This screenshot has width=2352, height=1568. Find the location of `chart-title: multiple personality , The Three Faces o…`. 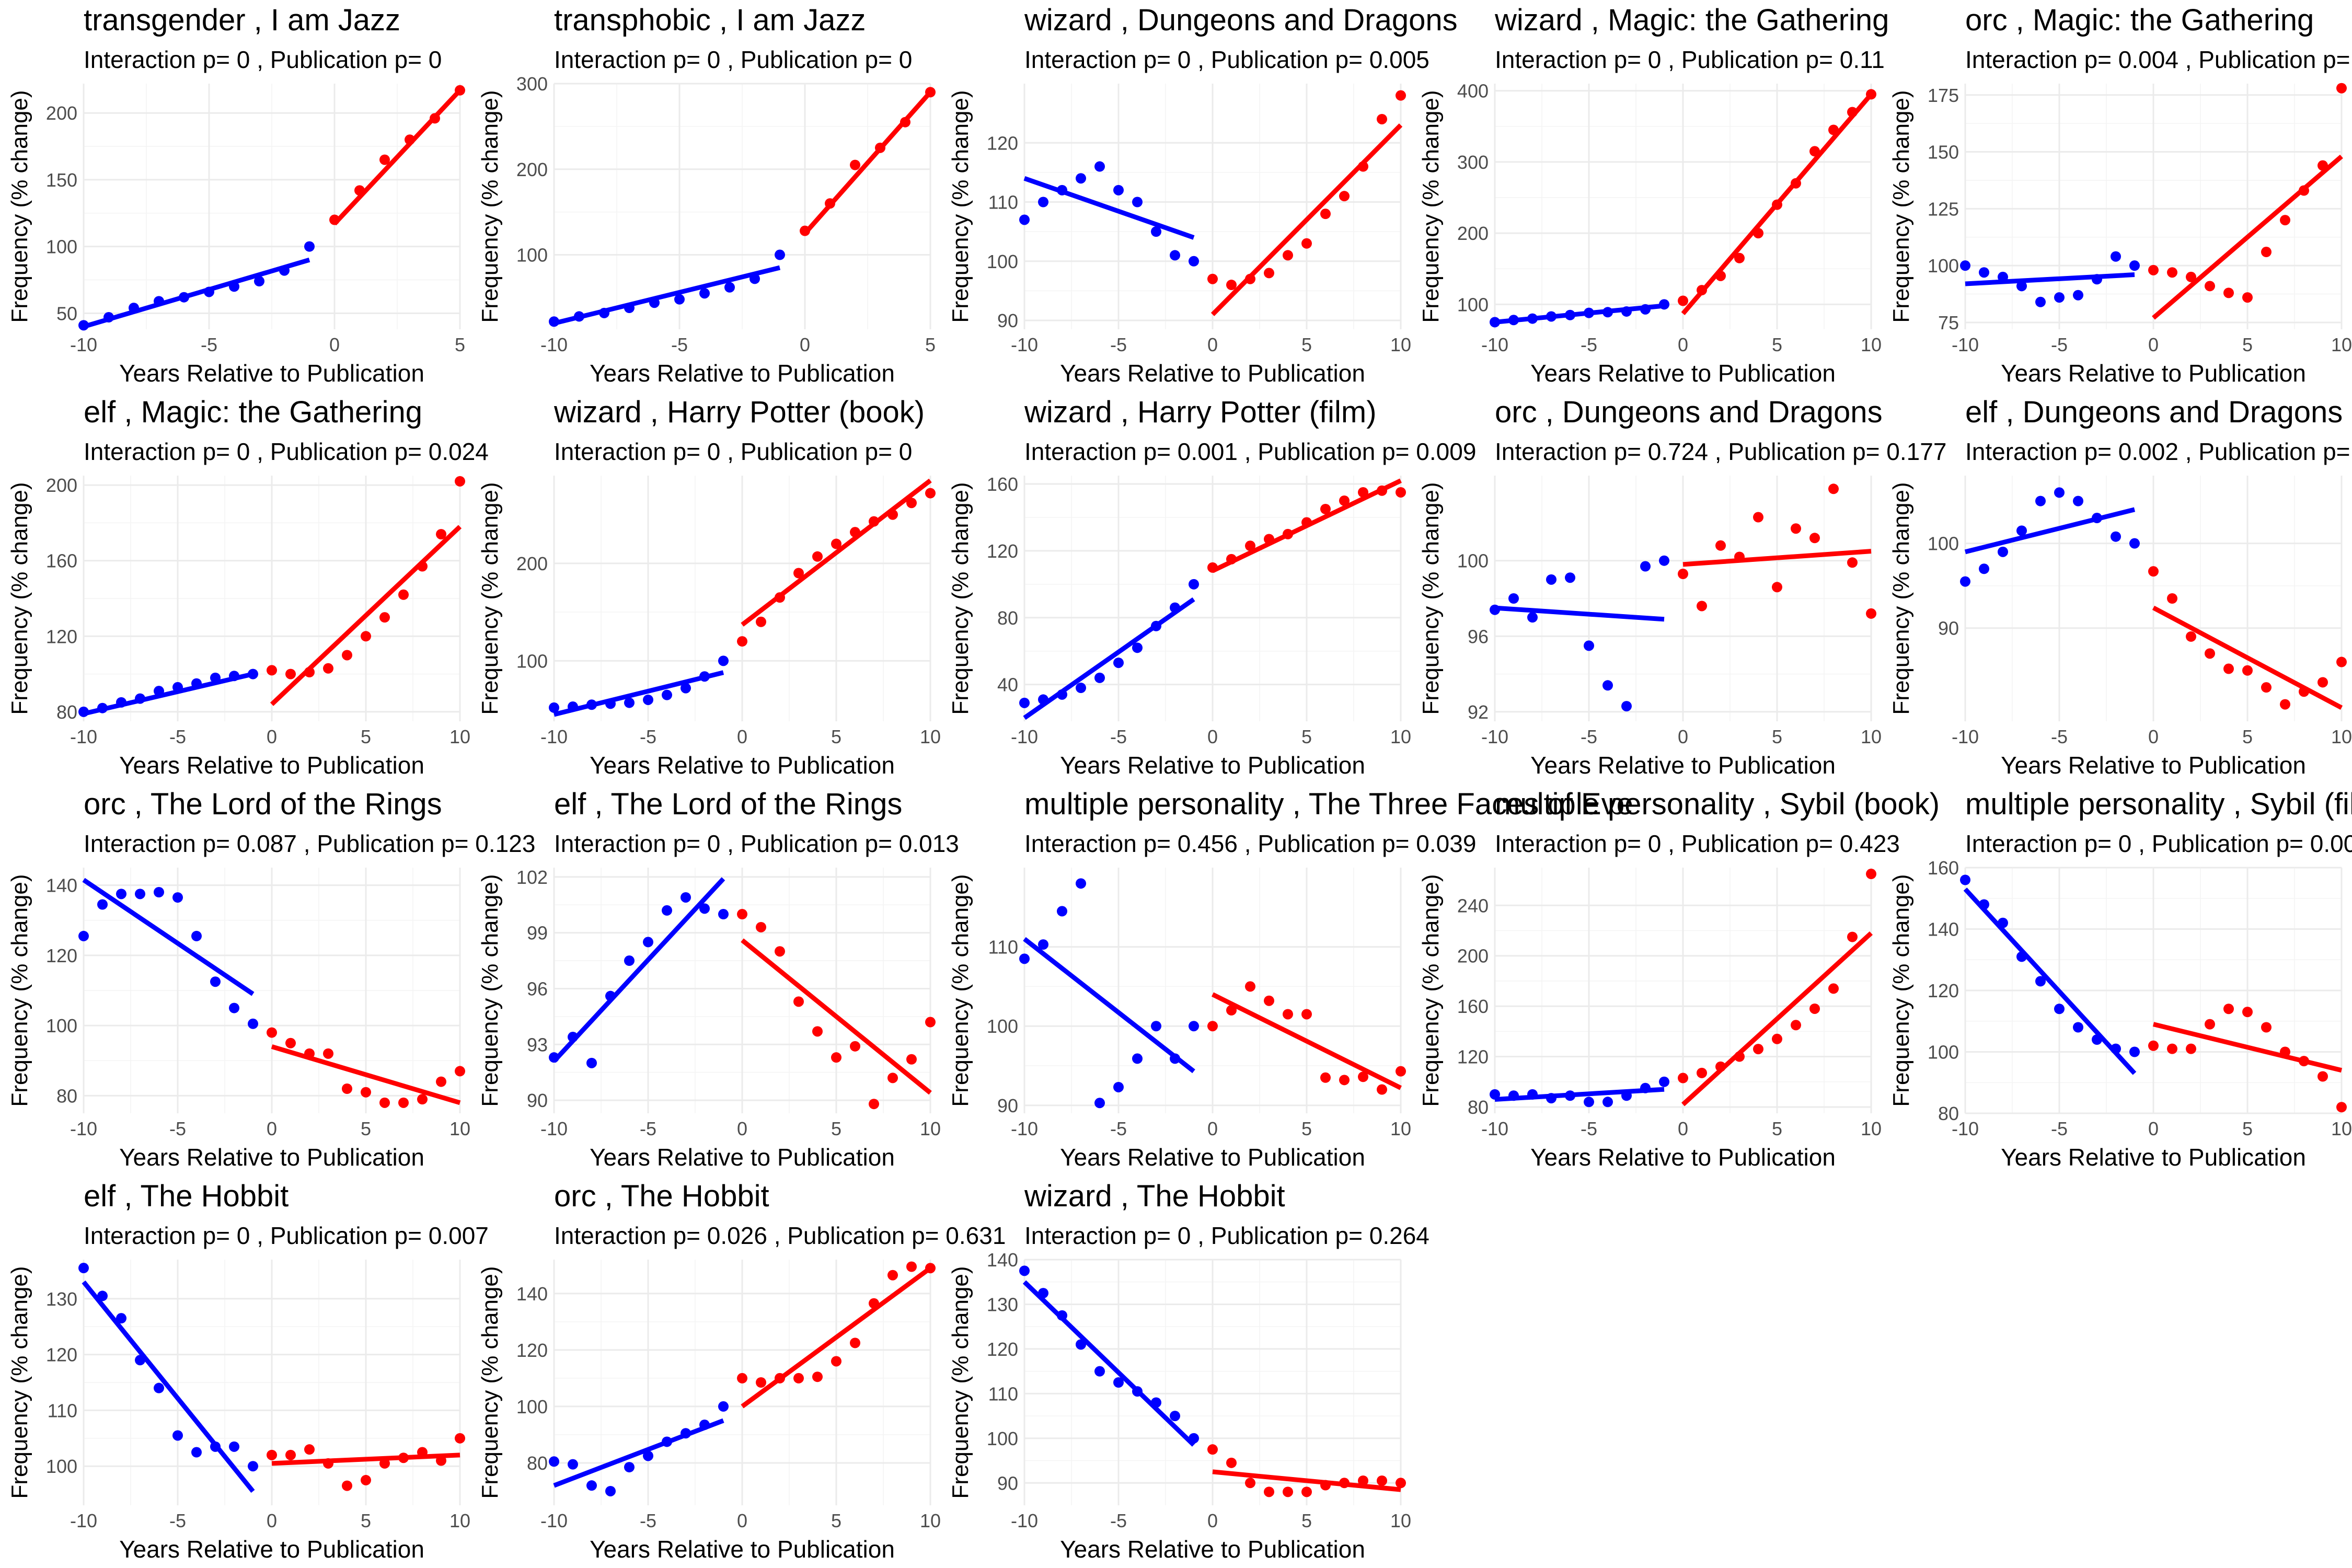

chart-title: multiple personality , The Three Faces o… is located at coordinates (1328, 804).